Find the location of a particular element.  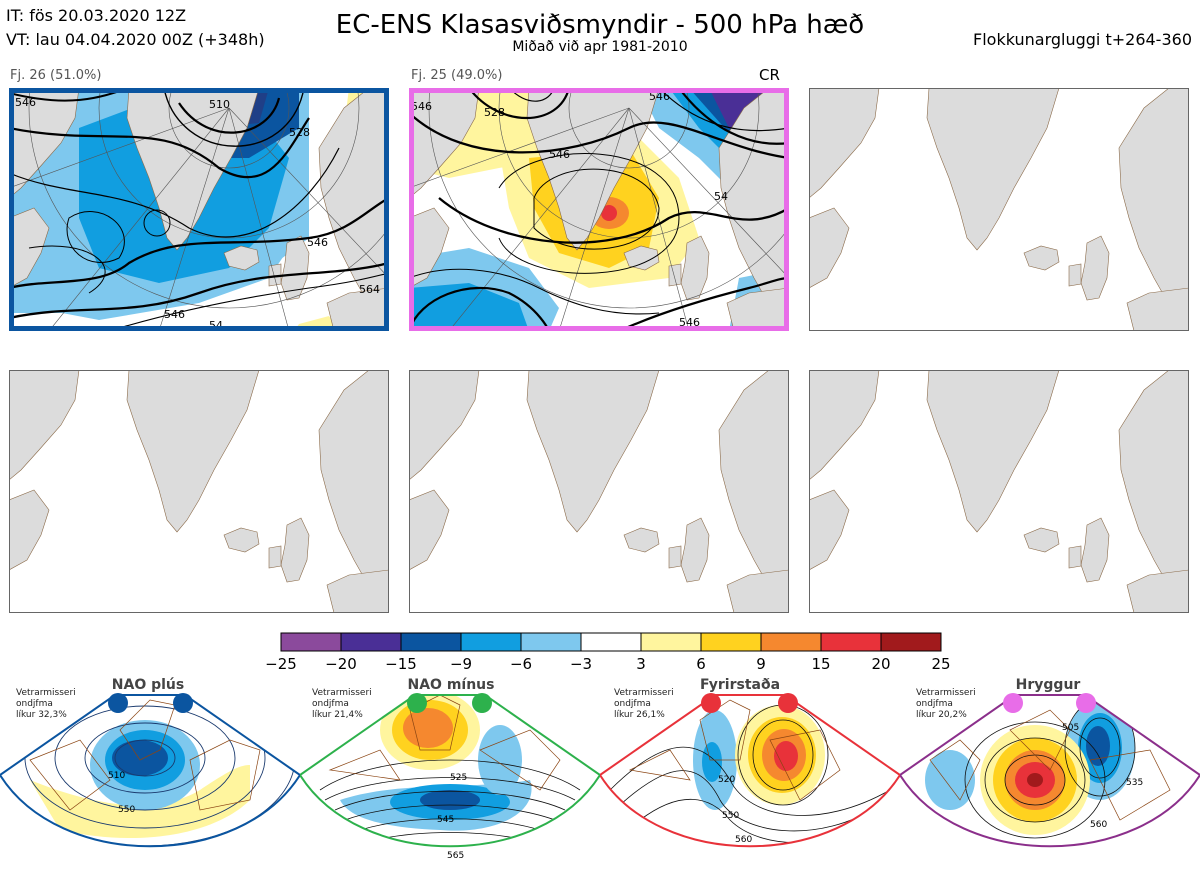

contour-label: 505 is located at coordinates (1070, 728).